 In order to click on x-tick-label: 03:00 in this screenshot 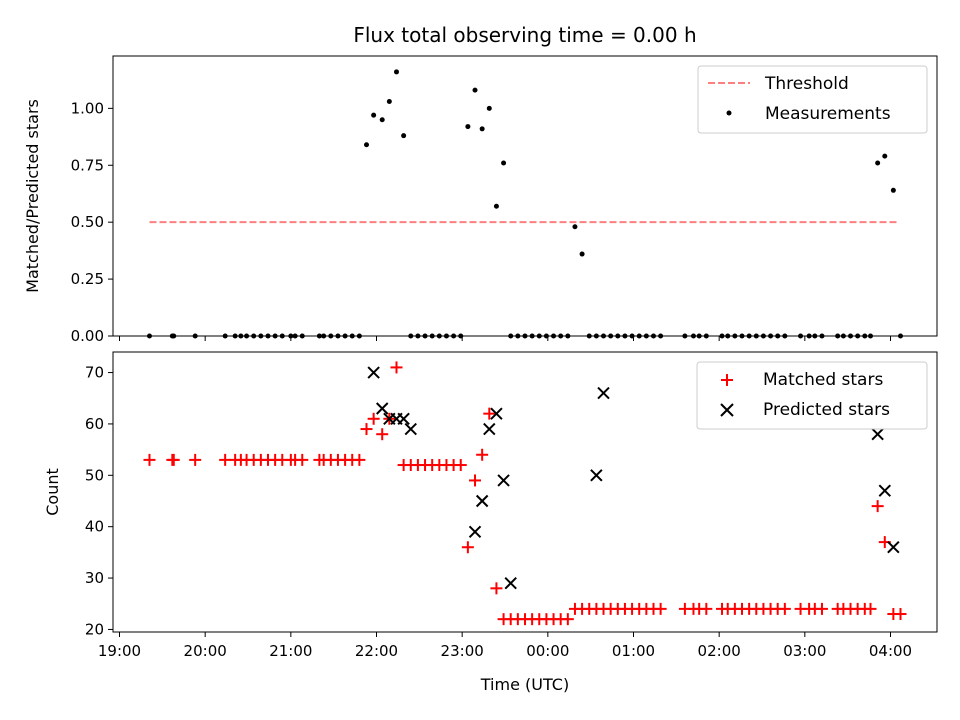, I will do `click(804, 651)`.